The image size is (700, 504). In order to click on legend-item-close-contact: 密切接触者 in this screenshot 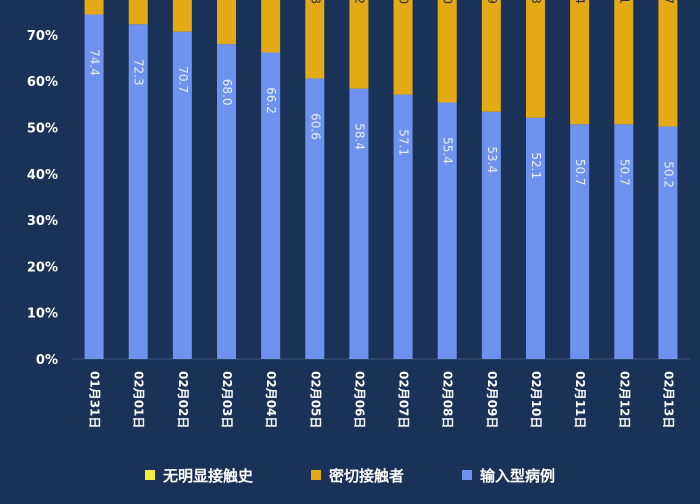, I will do `click(357, 475)`.